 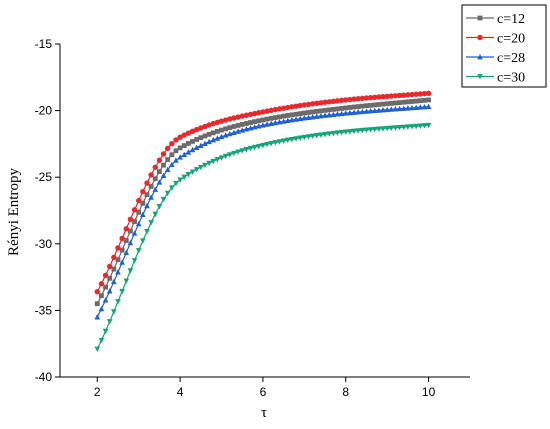 I want to click on x-tick-label: 4, so click(x=180, y=392).